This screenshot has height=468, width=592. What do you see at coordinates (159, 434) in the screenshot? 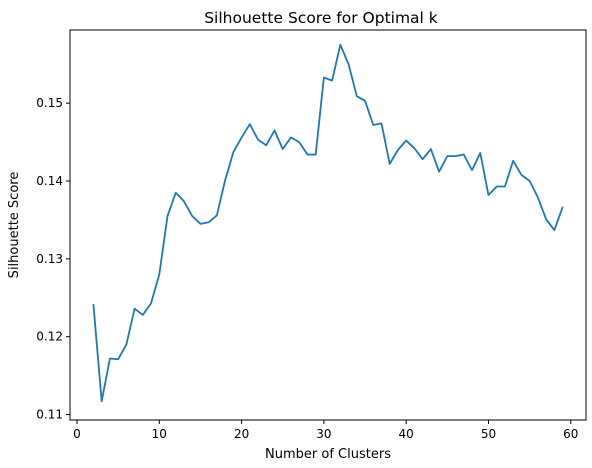
I see `x-tick-label: 10` at bounding box center [159, 434].